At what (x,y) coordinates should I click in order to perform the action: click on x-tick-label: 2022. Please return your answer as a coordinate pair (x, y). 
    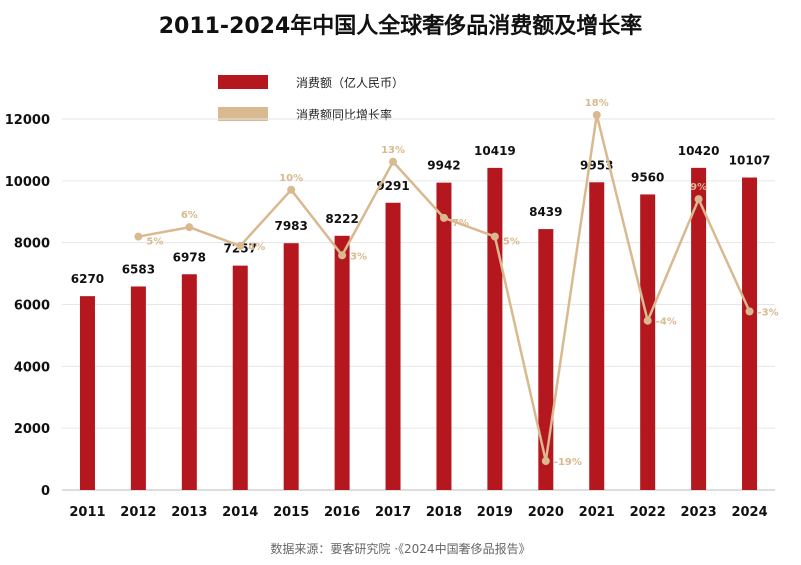
    Looking at the image, I should click on (648, 512).